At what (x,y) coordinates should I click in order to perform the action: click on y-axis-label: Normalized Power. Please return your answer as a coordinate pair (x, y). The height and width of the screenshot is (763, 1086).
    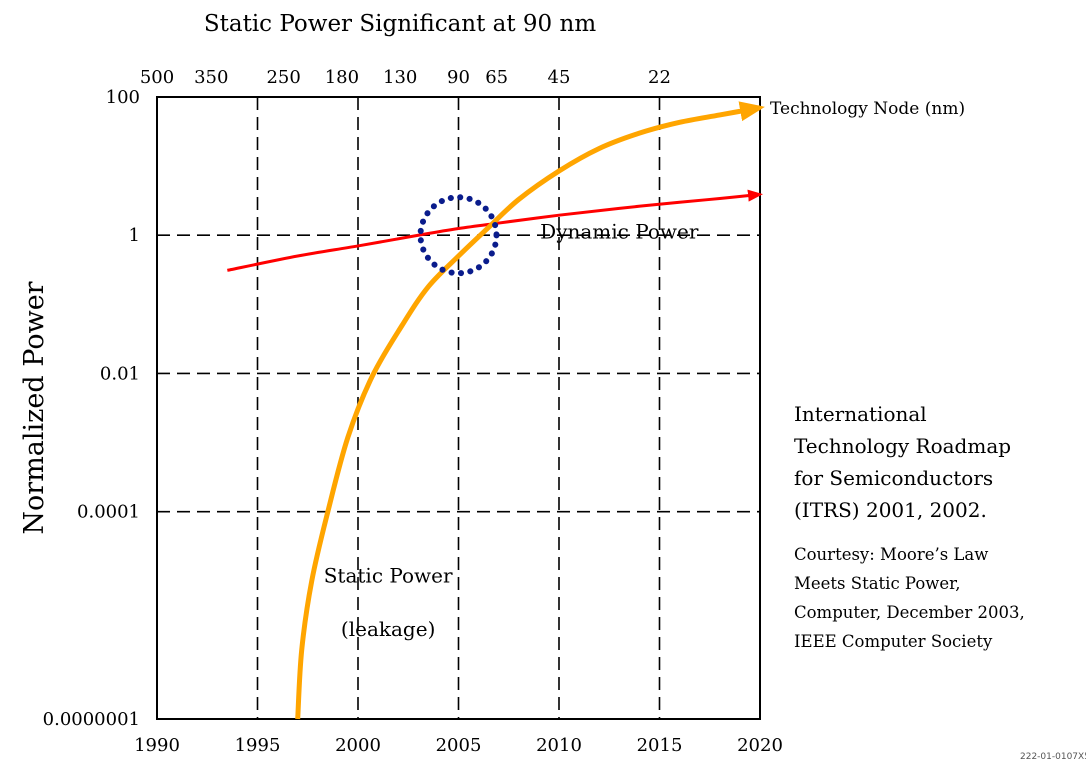
    Looking at the image, I should click on (34, 407).